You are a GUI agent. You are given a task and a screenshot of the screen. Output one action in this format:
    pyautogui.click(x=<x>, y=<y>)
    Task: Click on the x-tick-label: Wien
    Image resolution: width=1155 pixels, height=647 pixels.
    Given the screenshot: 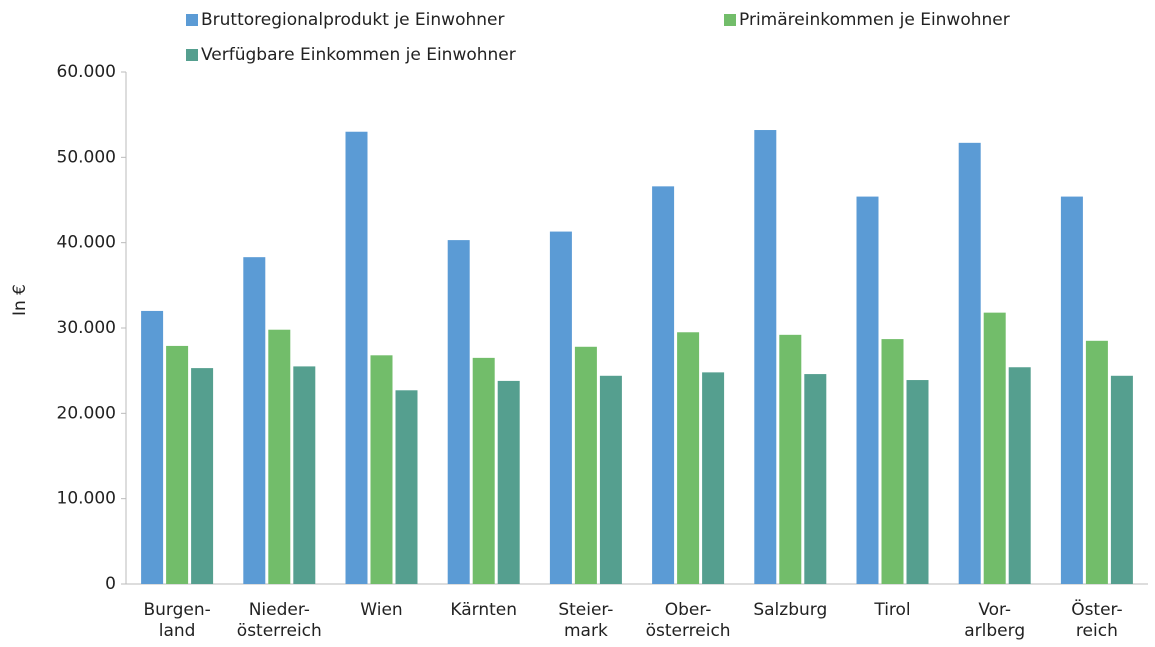 What is the action you would take?
    pyautogui.click(x=381, y=610)
    